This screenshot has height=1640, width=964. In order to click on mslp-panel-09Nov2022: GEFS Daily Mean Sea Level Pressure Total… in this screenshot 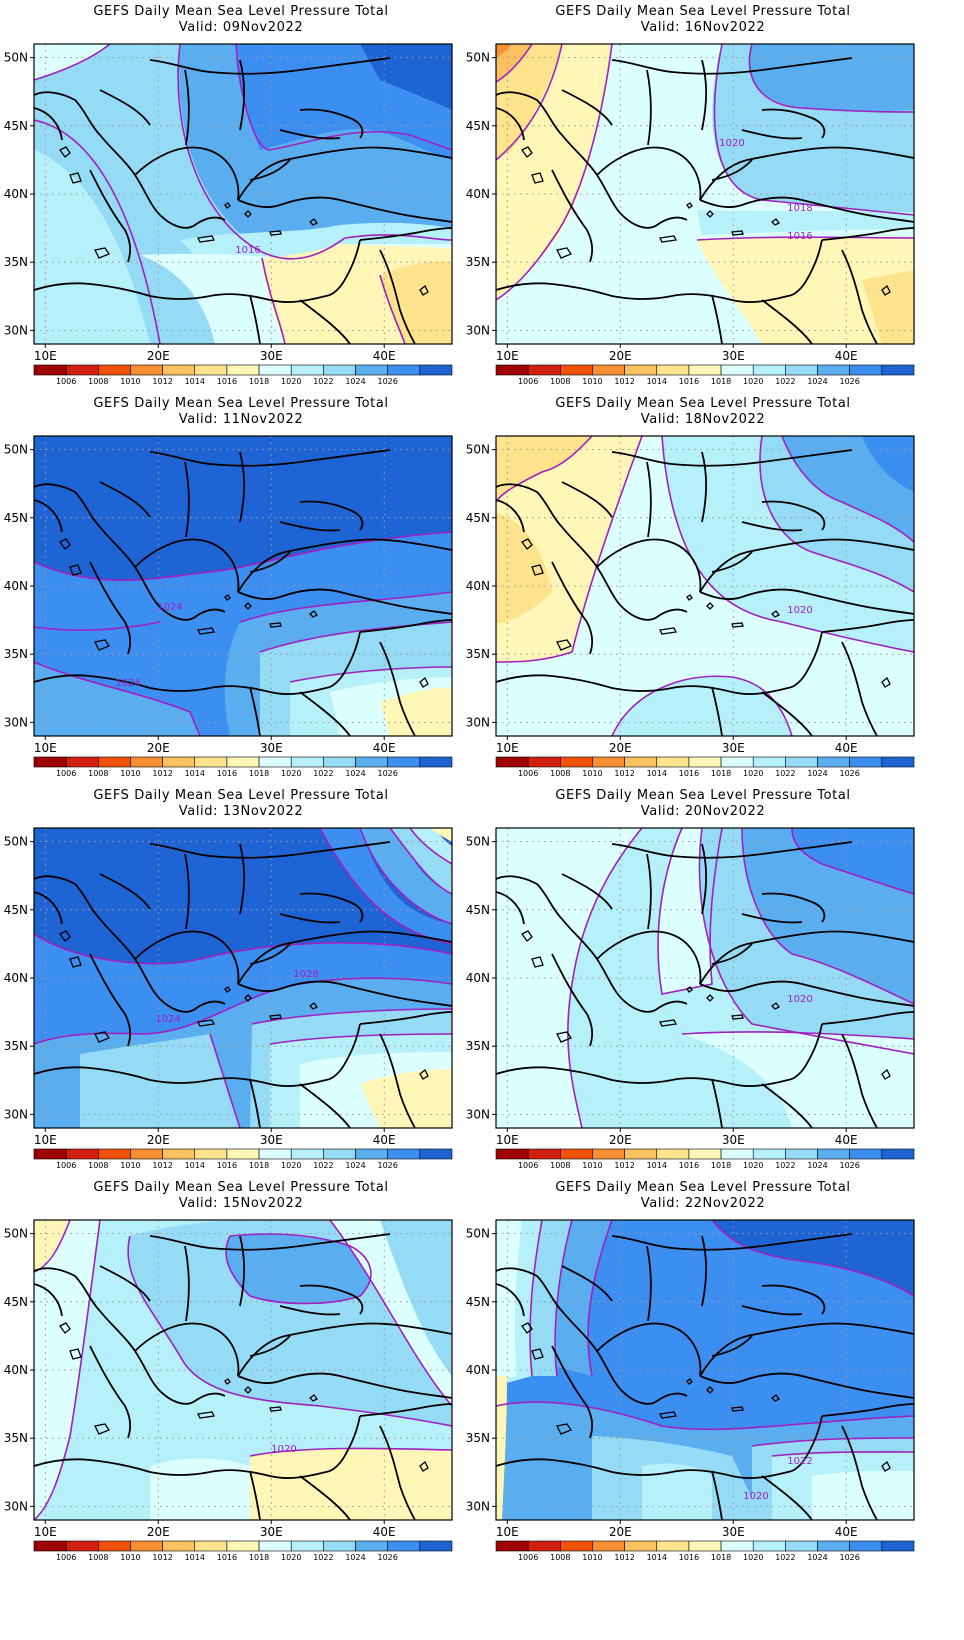, I will do `click(241, 205)`.